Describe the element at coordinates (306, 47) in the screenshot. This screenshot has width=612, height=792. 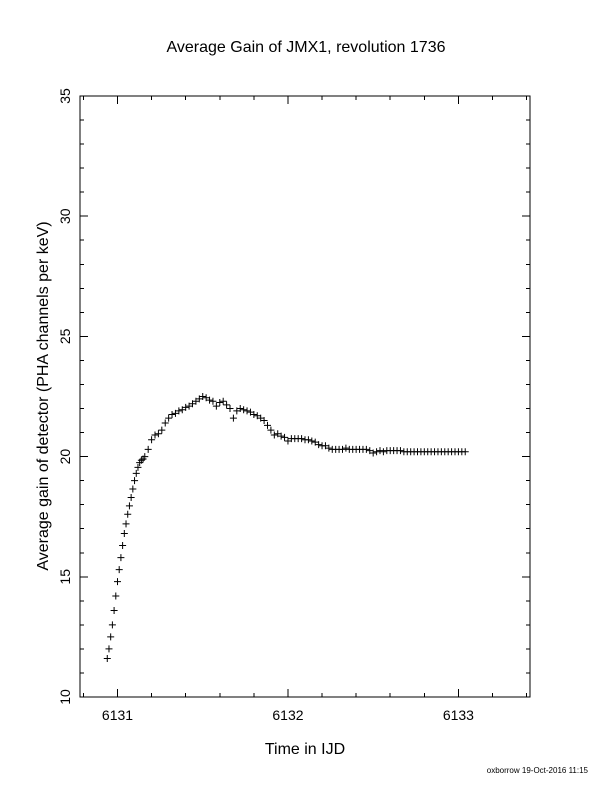
I see `chart-title: Average Gain of JMX1, revolution 1736` at that location.